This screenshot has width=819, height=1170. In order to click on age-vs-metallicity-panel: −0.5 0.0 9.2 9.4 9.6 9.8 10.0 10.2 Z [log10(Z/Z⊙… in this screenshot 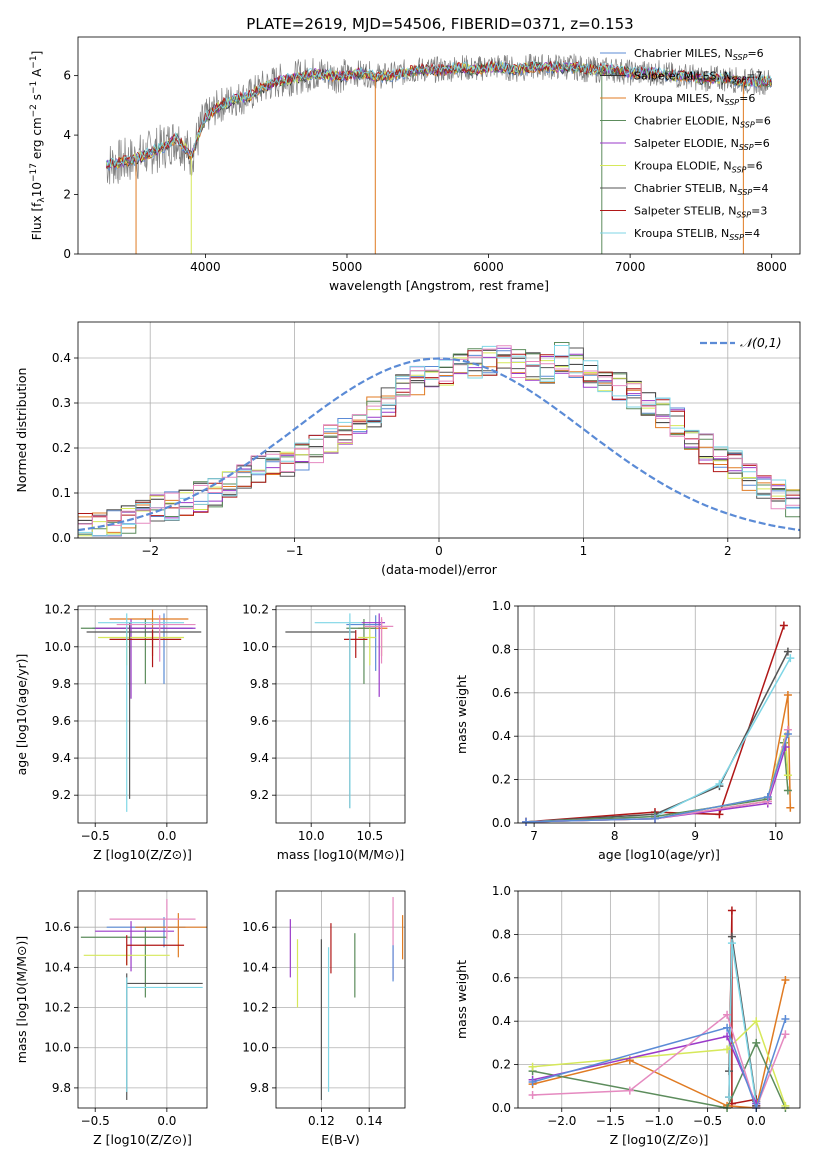, I will do `click(111, 732)`.